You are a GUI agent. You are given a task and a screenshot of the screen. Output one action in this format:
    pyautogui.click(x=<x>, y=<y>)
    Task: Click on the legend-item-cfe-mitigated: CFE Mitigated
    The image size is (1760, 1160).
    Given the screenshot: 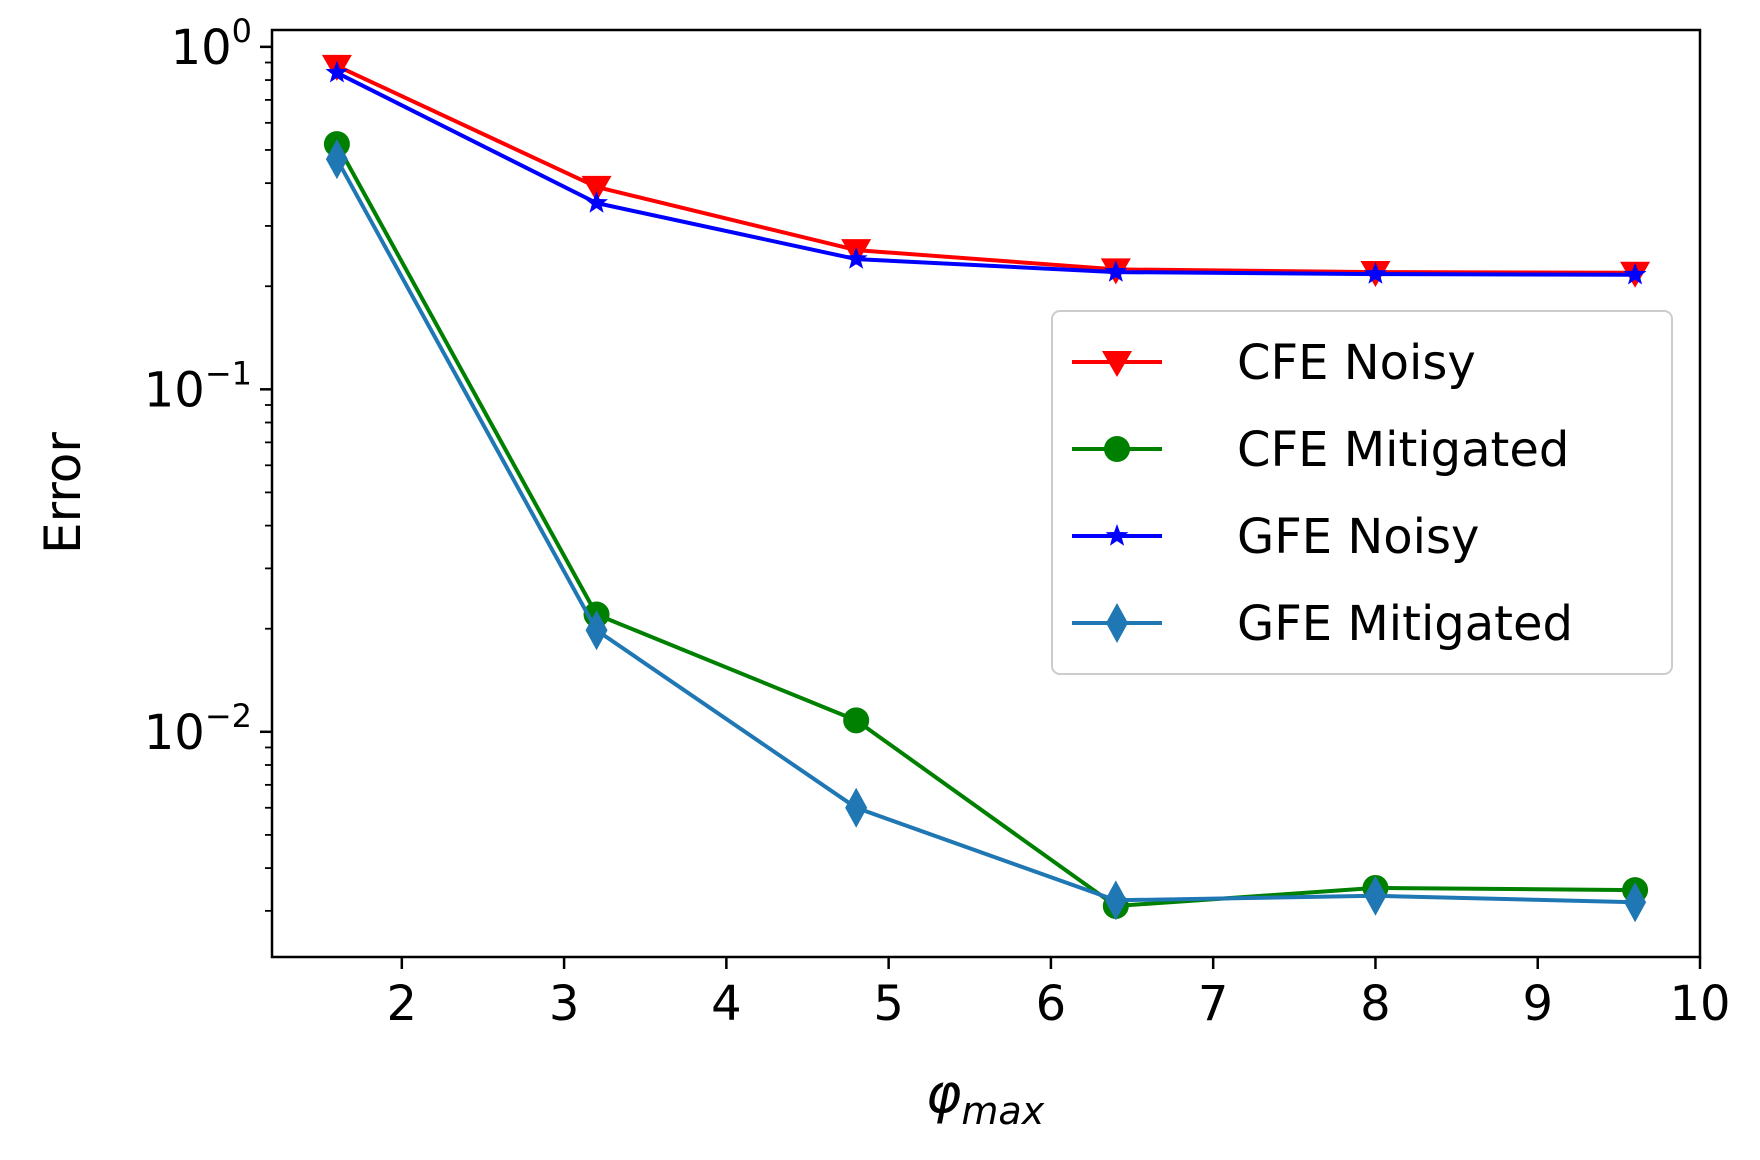 What is the action you would take?
    pyautogui.click(x=1320, y=450)
    